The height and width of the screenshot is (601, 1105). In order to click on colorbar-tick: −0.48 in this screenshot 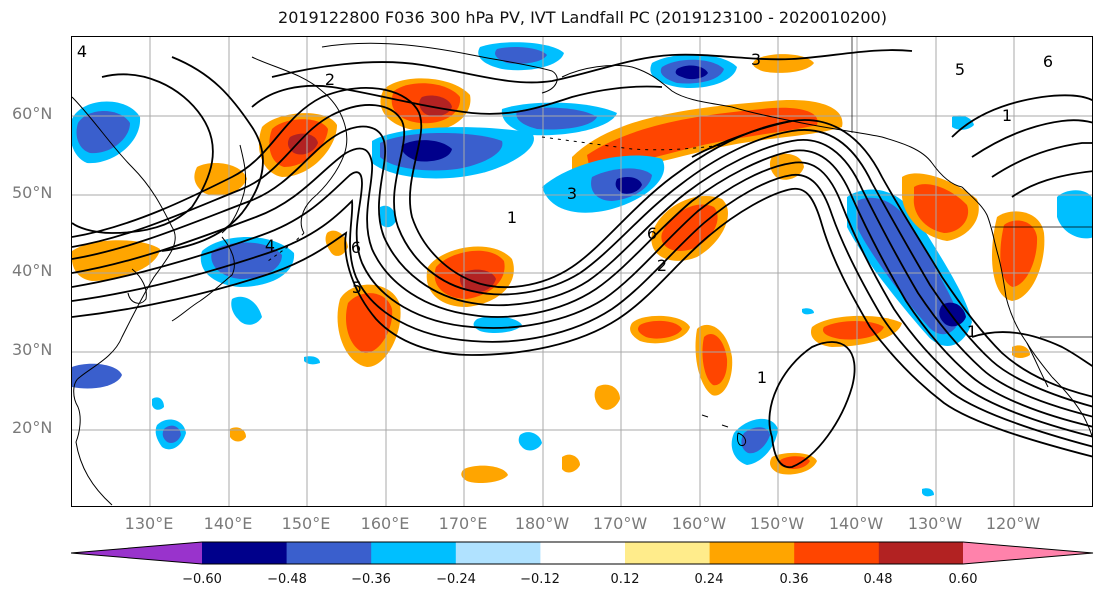, I will do `click(287, 579)`.